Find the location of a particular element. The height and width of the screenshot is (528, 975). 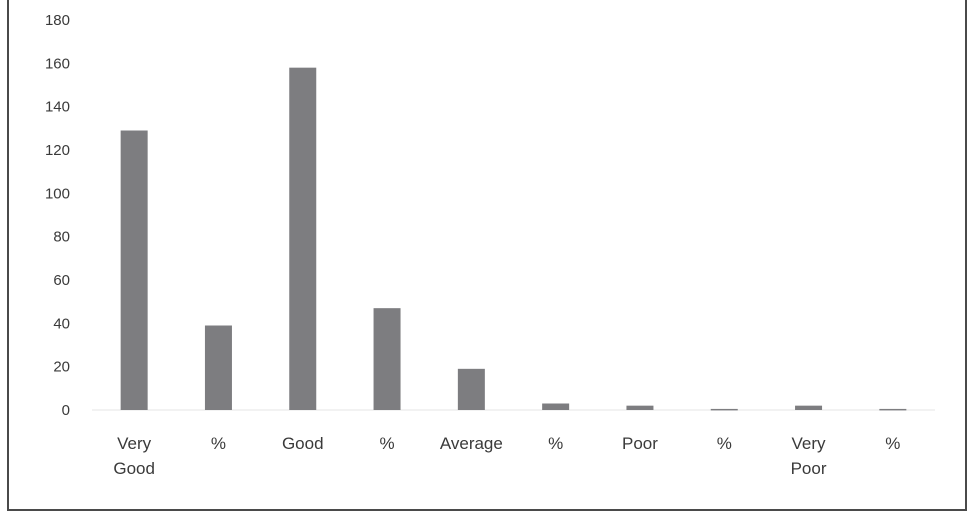

x-category-label: Very Poor is located at coordinates (809, 456).